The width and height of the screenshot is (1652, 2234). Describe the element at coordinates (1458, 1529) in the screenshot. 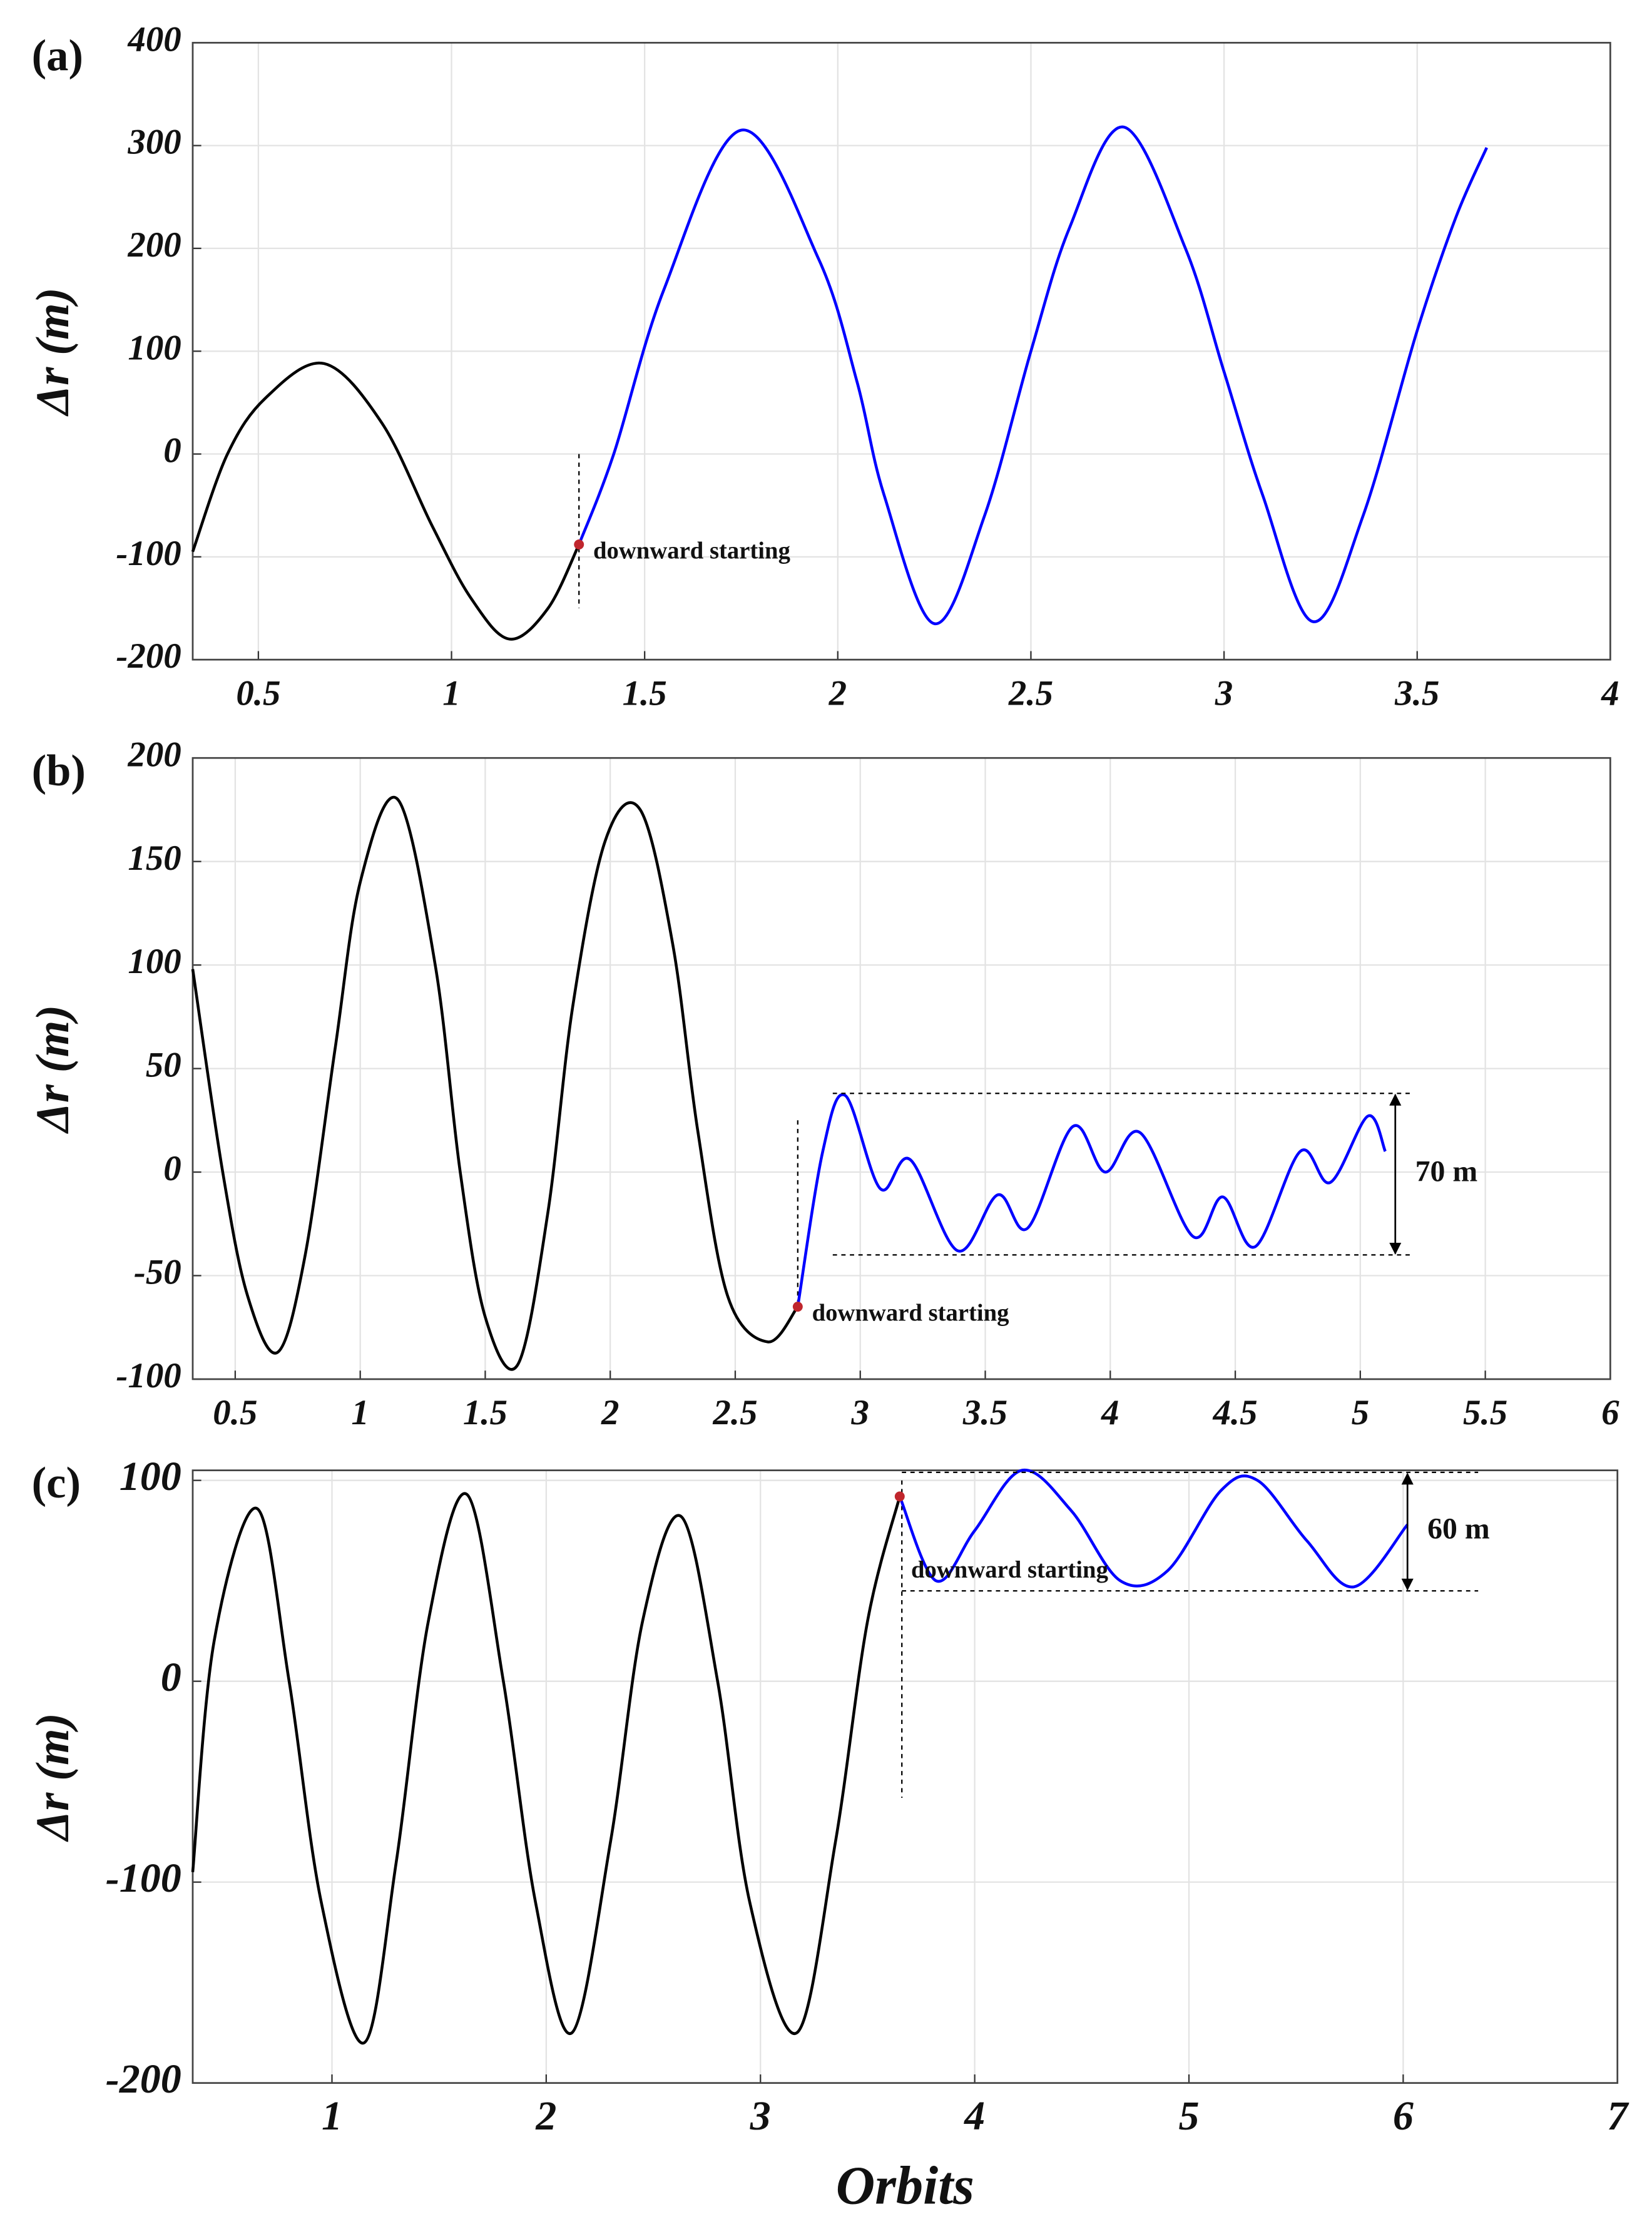

I see `range-label: 60 m` at that location.